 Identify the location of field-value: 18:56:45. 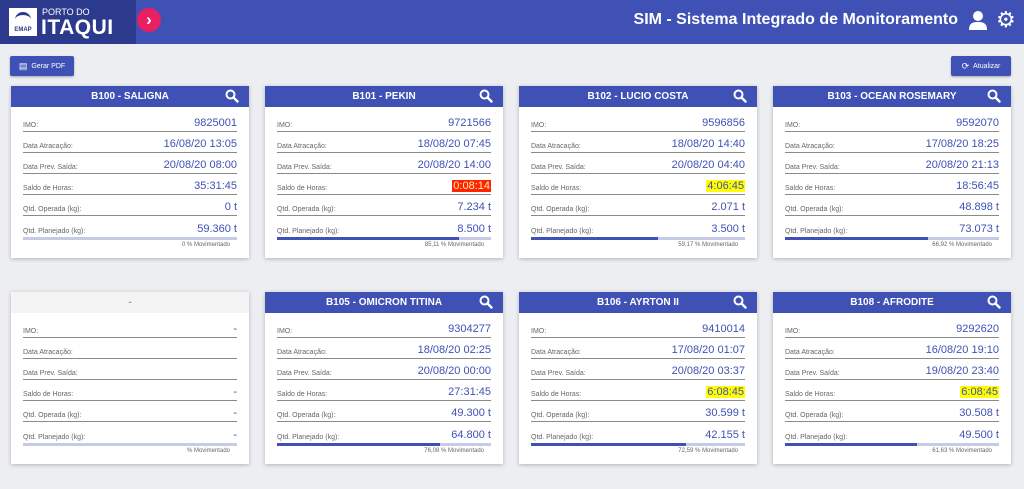
(977, 186).